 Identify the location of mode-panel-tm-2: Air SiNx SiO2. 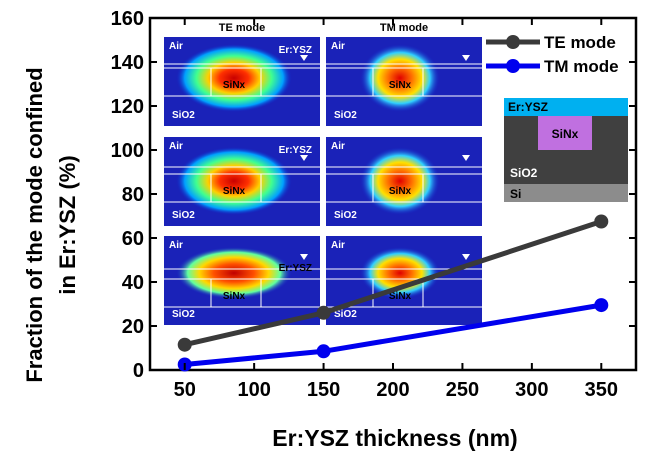
(404, 181).